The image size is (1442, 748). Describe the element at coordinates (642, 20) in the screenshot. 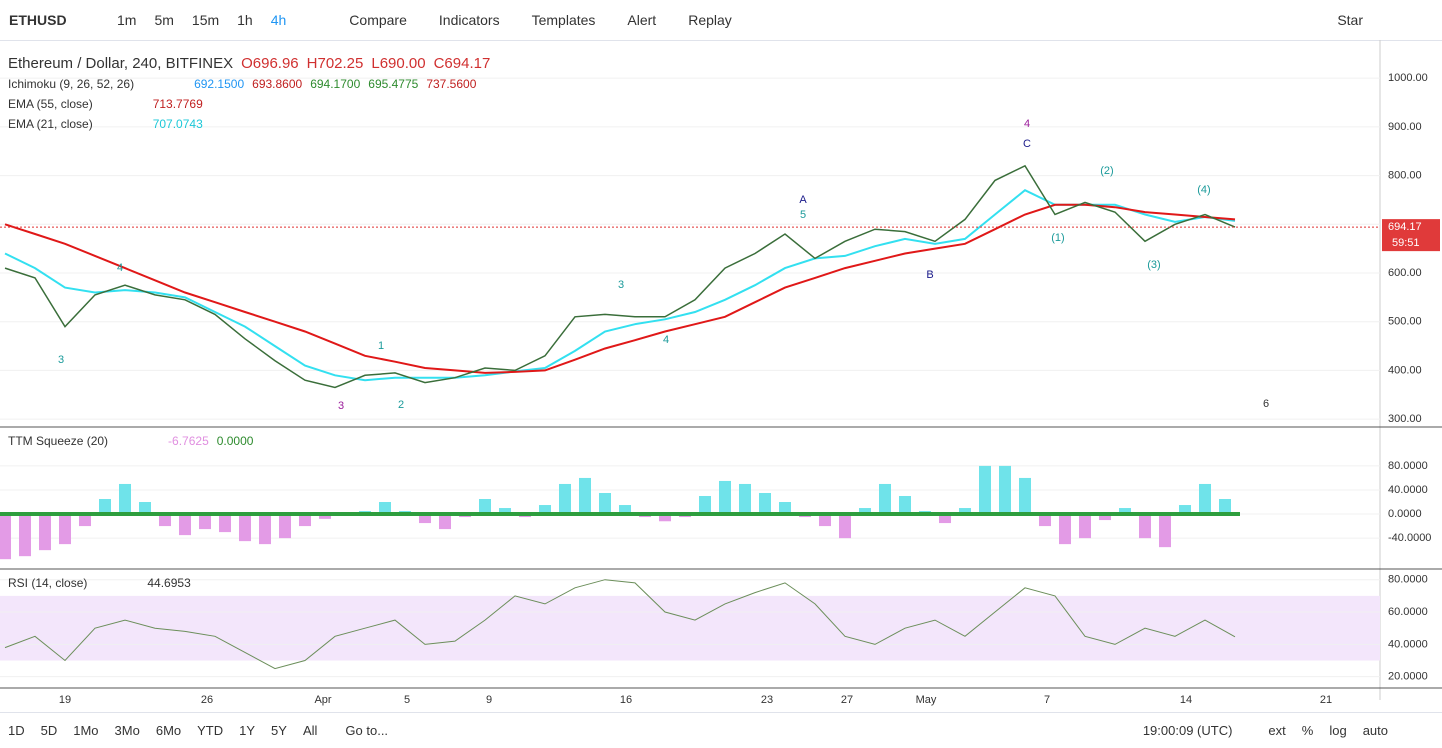

I see `toolbar-button: Alert` at that location.